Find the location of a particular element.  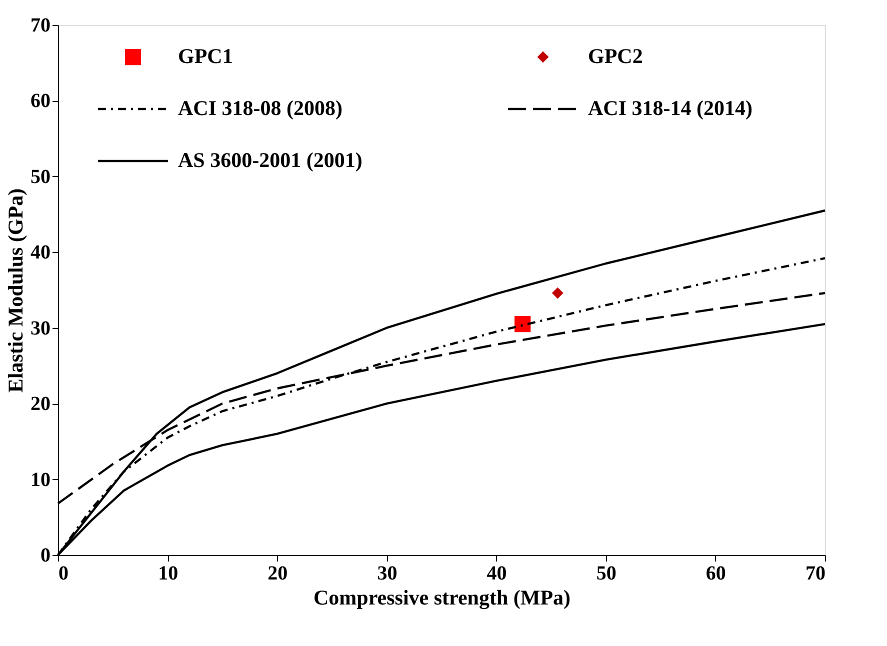

y-axis-title: Elastic Modulus (GPa) is located at coordinates (16, 290).